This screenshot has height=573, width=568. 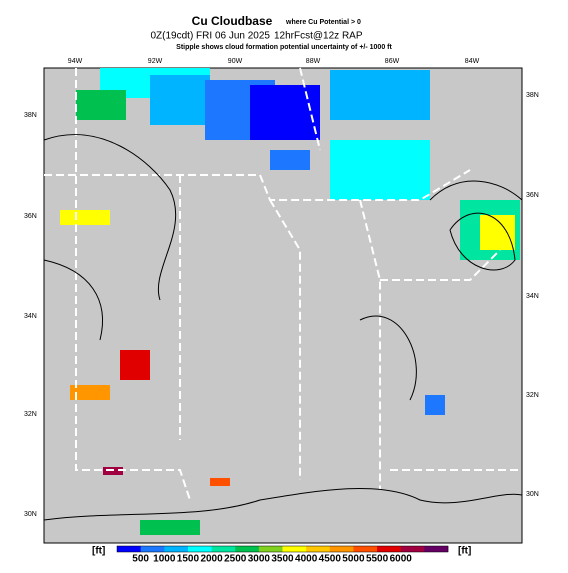 What do you see at coordinates (392, 61) in the screenshot?
I see `lon-label: 86W` at bounding box center [392, 61].